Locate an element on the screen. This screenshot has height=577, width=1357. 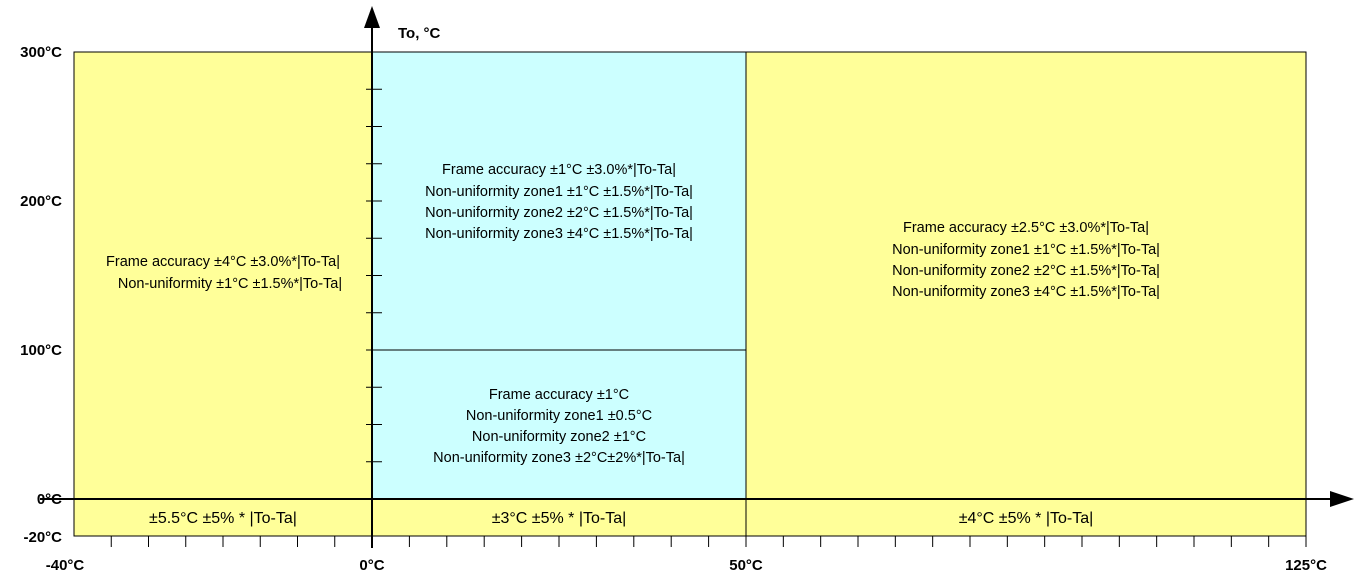
y-tick-label: 0°C is located at coordinates (49, 499).